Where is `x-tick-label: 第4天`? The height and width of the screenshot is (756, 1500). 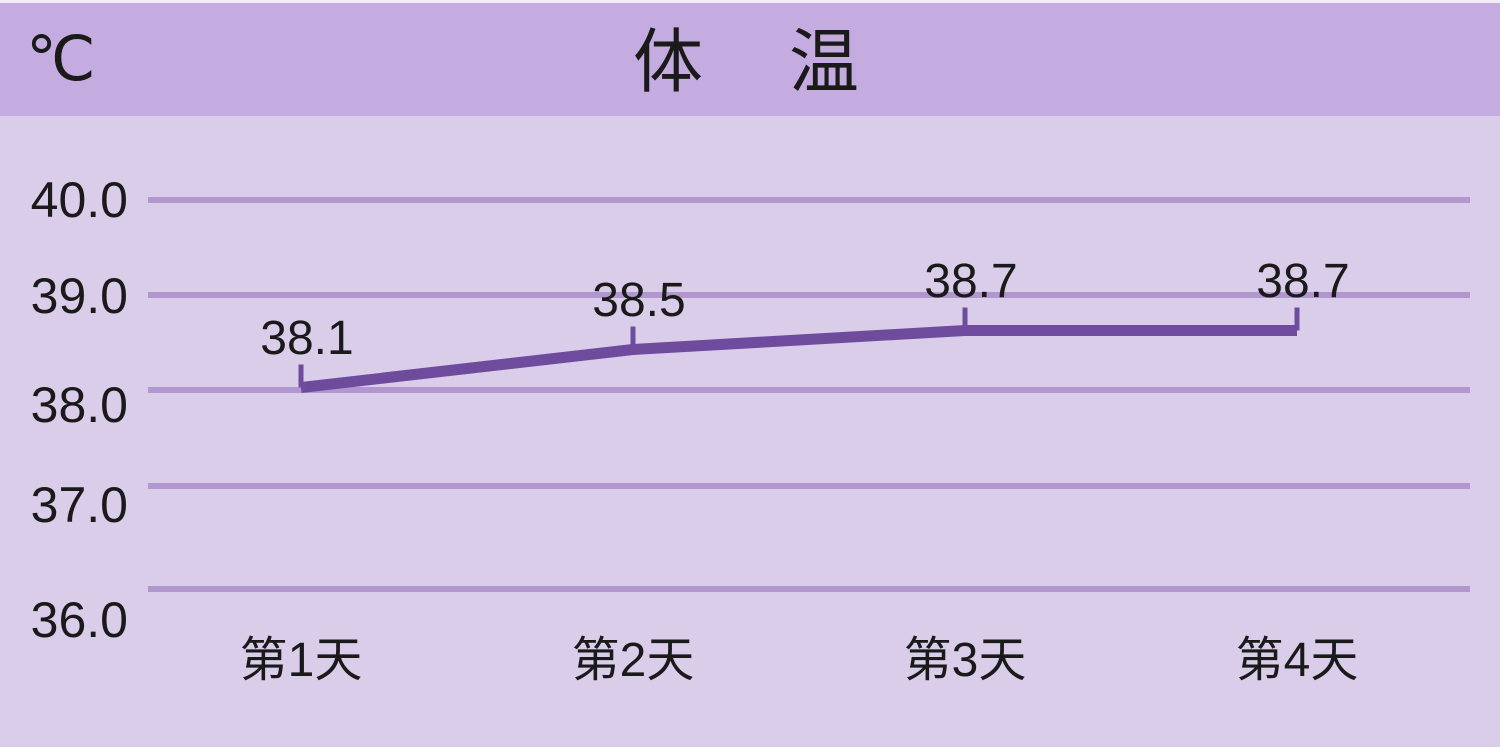
x-tick-label: 第4天 is located at coordinates (1297, 660).